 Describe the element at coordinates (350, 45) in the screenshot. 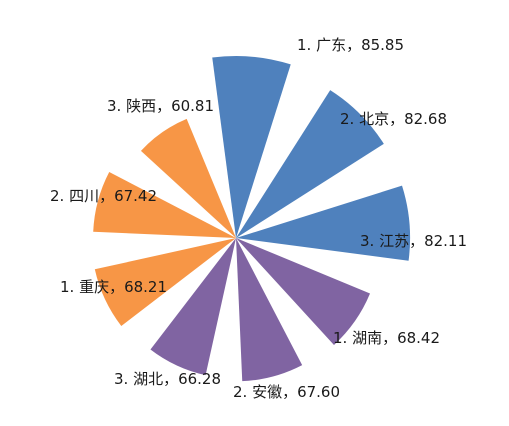

I see `data-label-1: 1. 广东，85.85` at that location.